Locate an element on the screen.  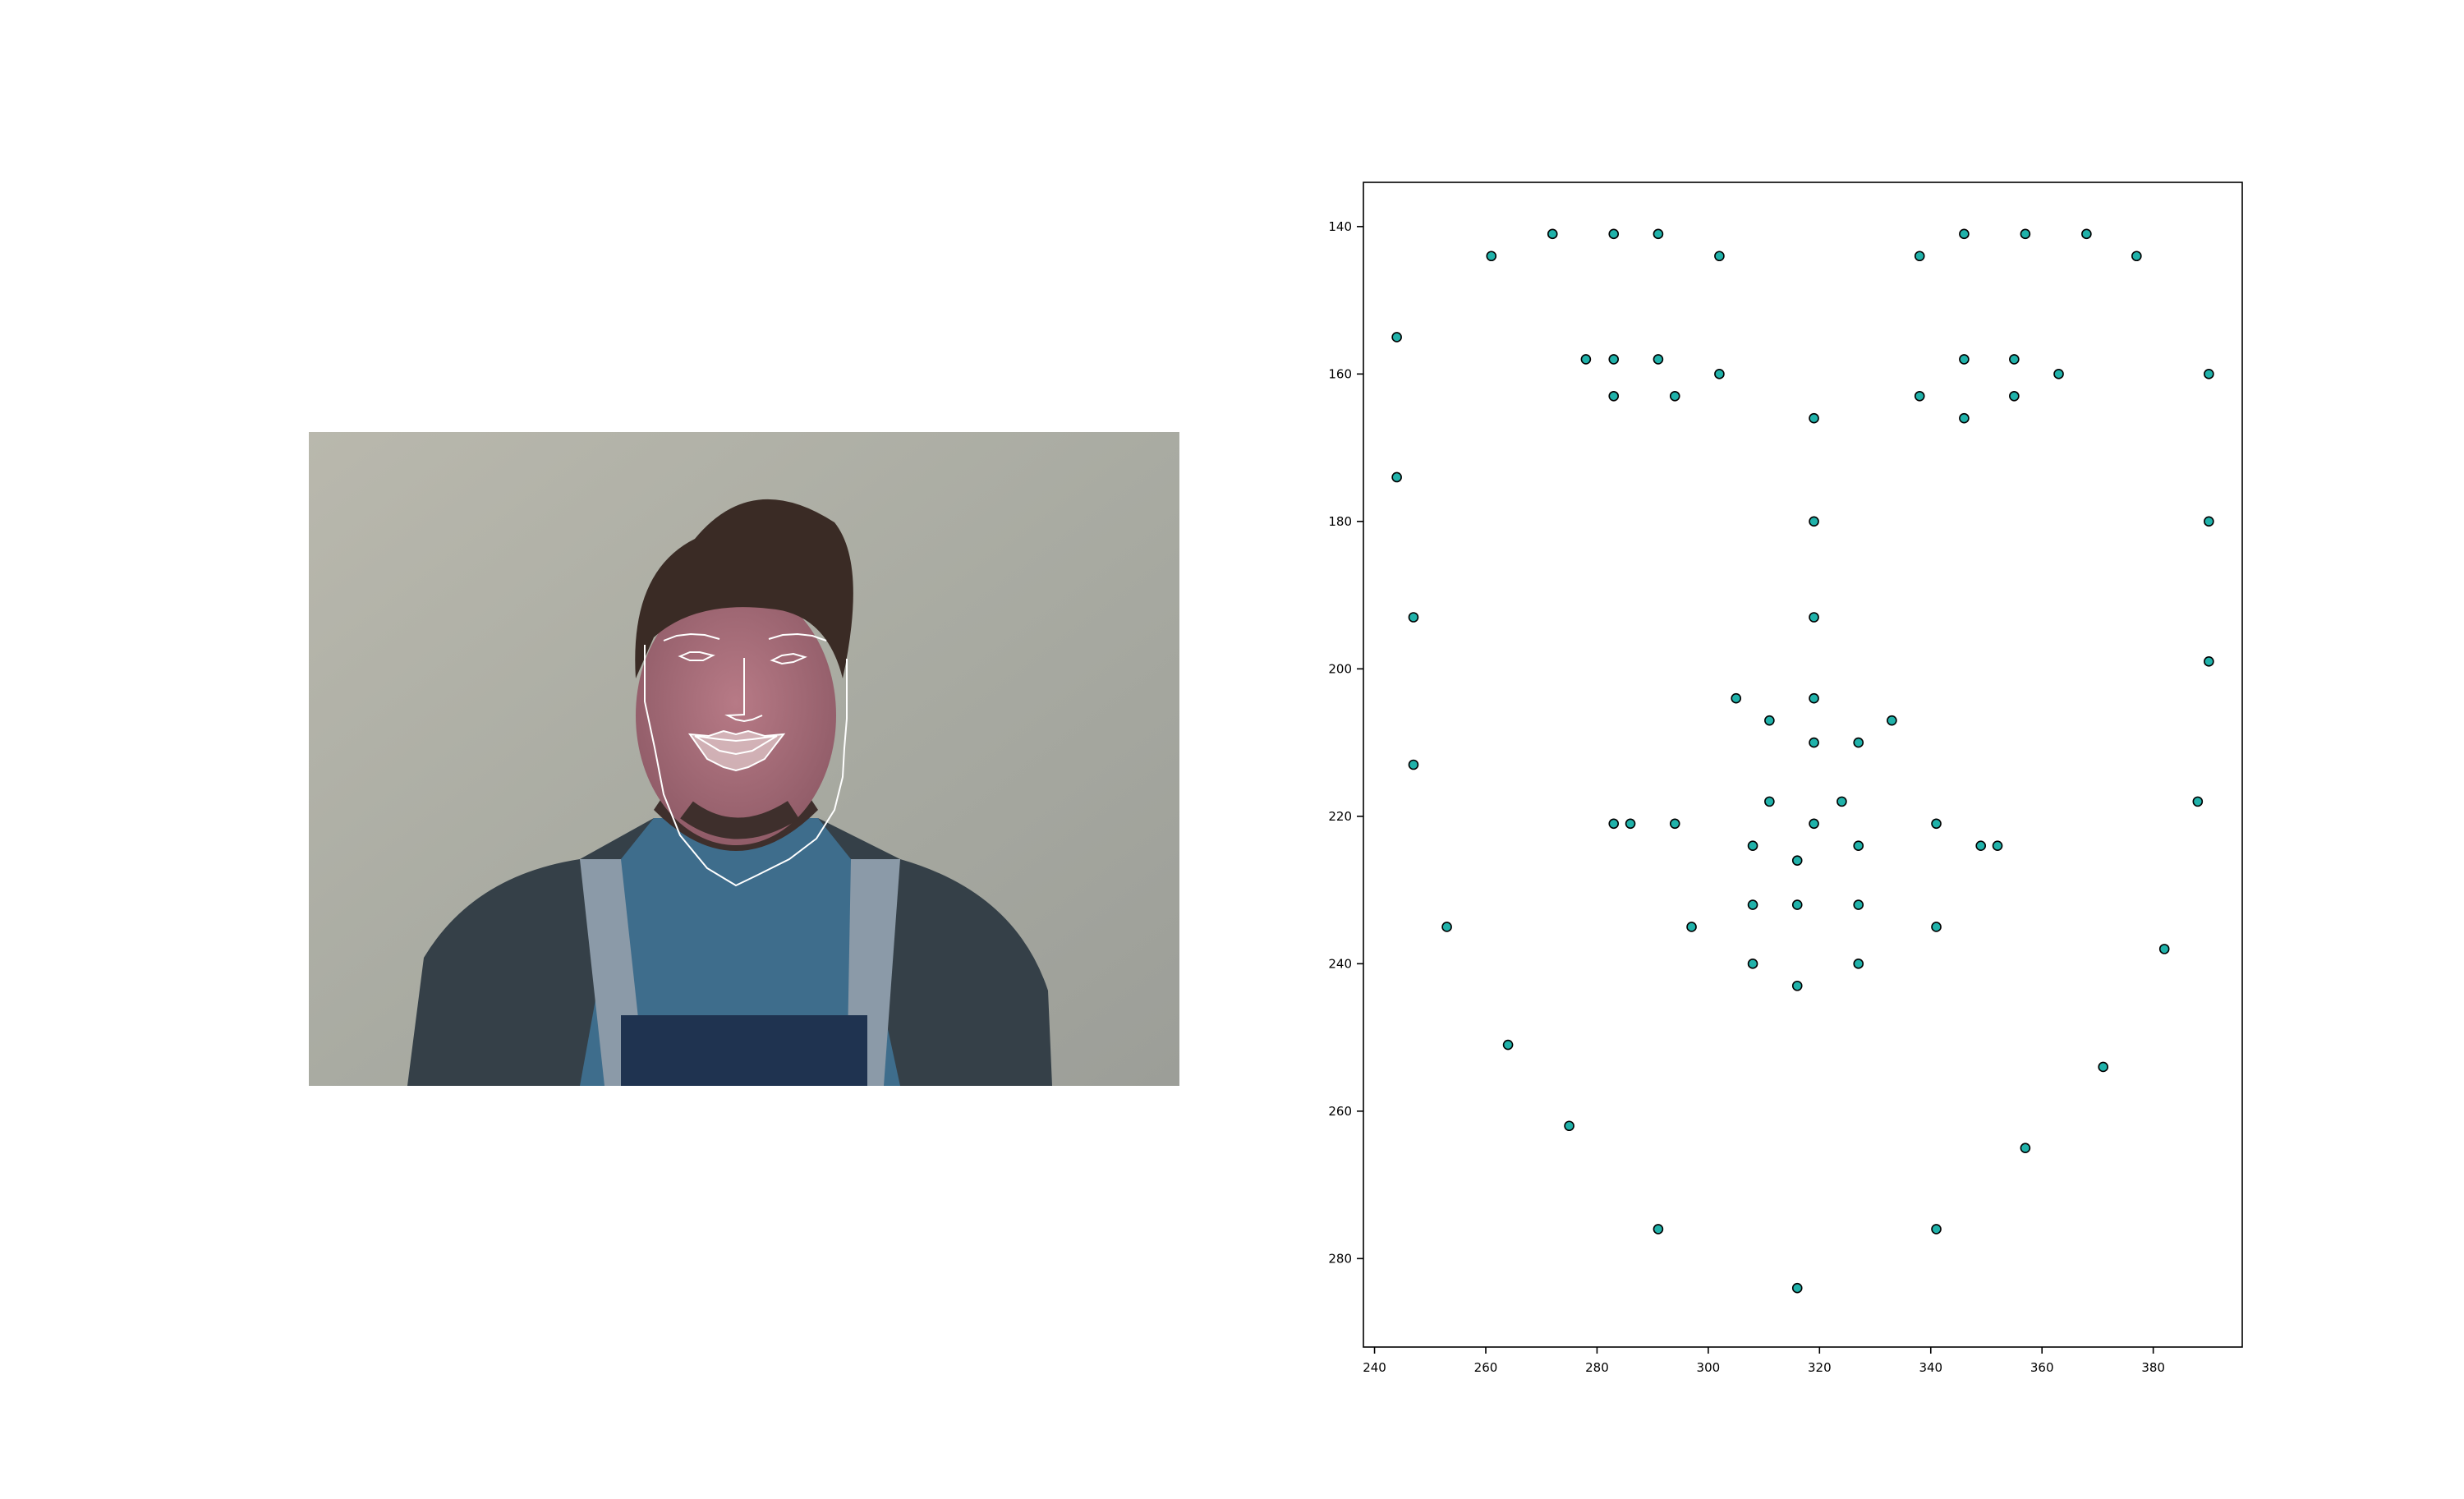
shirt-stripe is located at coordinates (744, 1050).